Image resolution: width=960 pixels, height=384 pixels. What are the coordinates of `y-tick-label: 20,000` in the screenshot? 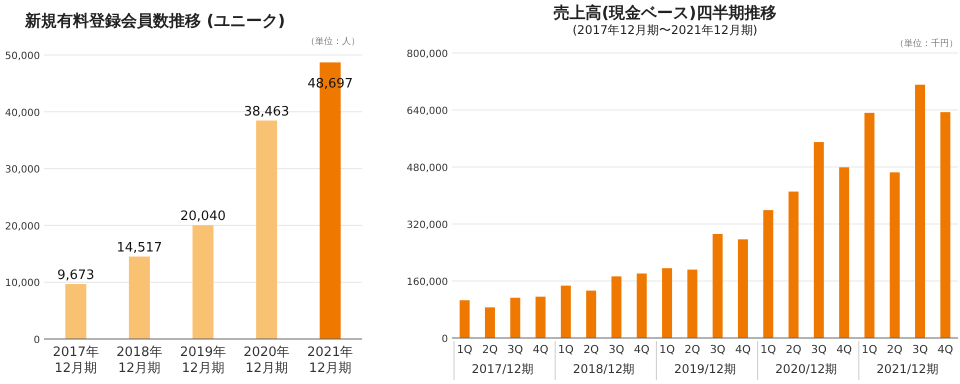 It's located at (22, 226).